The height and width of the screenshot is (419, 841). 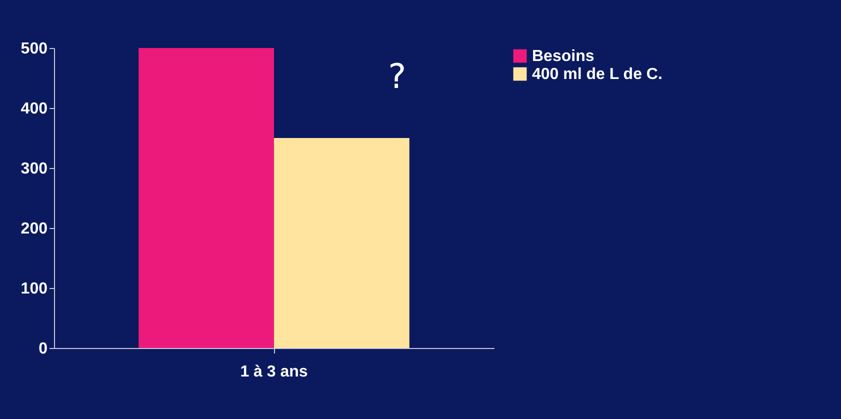 I want to click on y-tick-label: 300, so click(x=34, y=169).